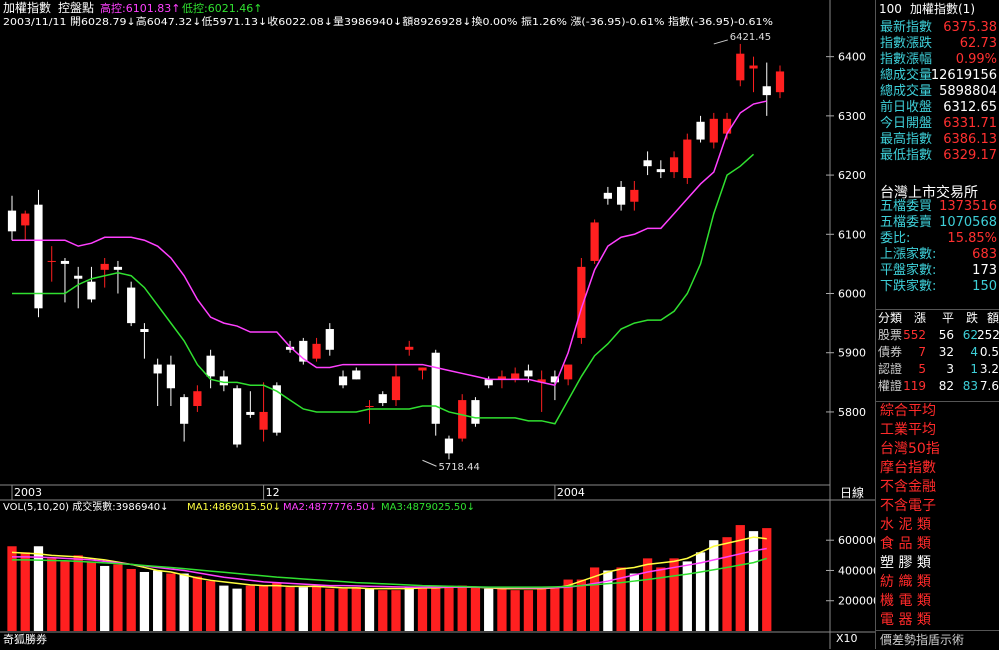 The image size is (999, 650). Describe the element at coordinates (27, 7) in the screenshot. I see `chart-title: 加權指數` at that location.